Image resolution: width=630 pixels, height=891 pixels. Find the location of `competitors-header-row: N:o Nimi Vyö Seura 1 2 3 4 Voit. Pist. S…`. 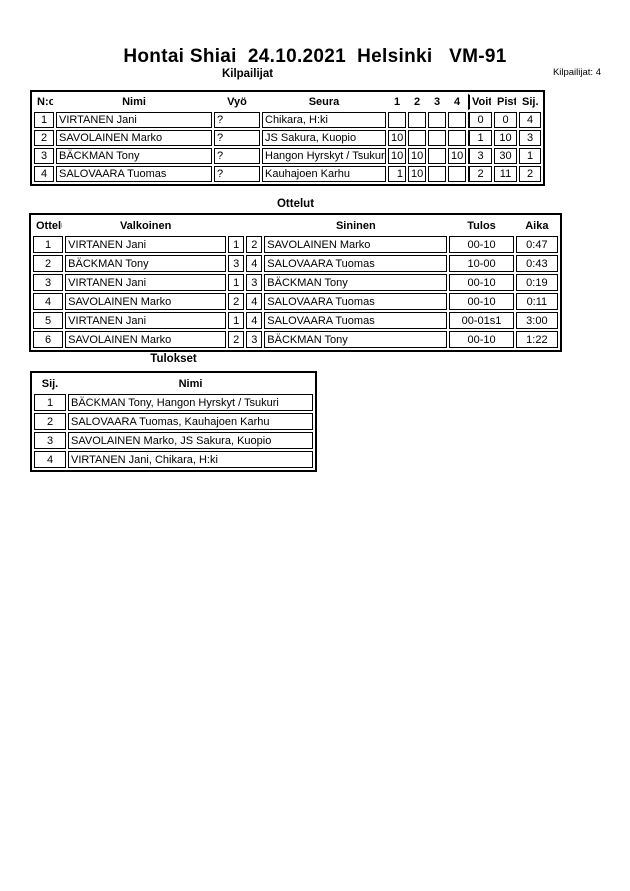

competitors-header-row: N:o Nimi Vyö Seura 1 2 3 4 Voit. Pist. S… is located at coordinates (287, 102).